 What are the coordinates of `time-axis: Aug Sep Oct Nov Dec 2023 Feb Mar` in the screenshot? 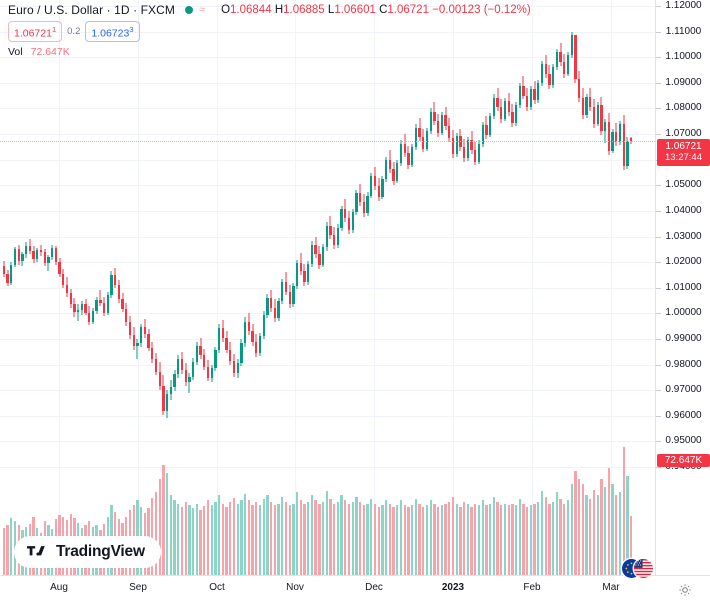 It's located at (355, 587).